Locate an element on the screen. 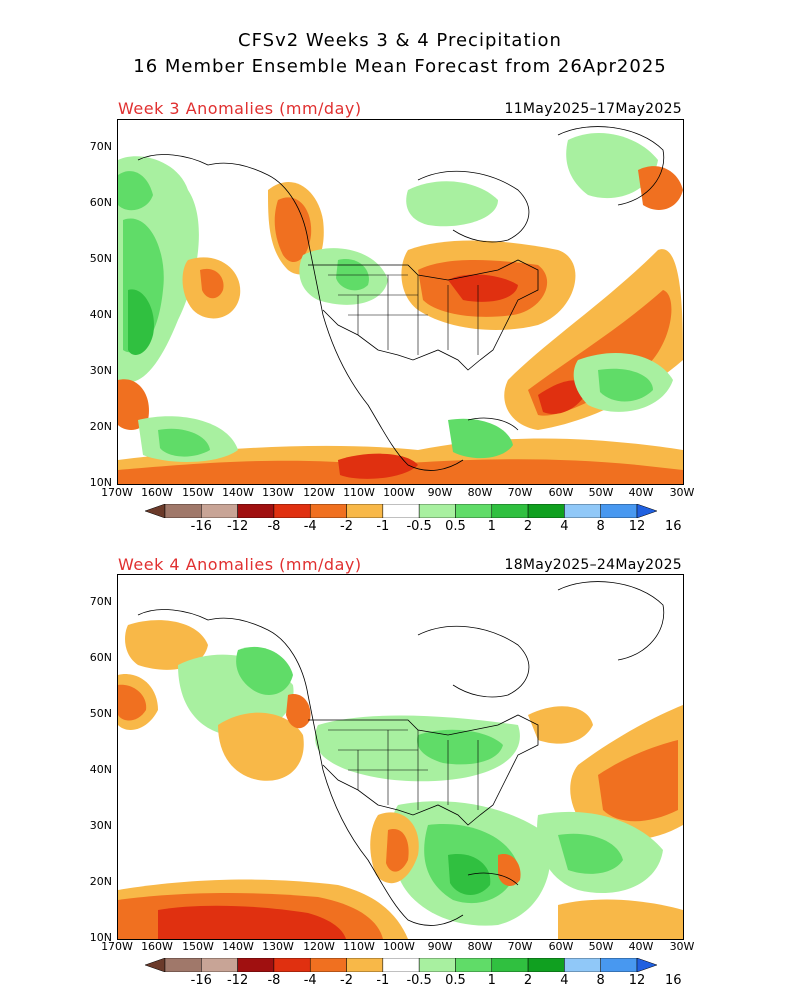  colorbar-tick-label: -8 is located at coordinates (274, 526).